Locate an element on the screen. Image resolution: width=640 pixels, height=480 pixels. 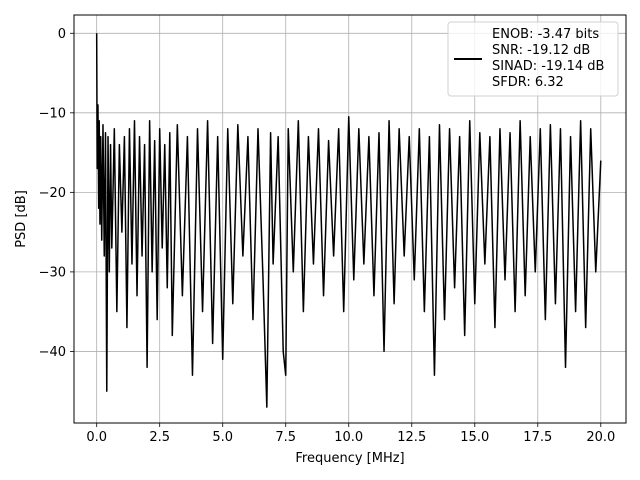
x-tick-label: 5.0 is located at coordinates (222, 437).